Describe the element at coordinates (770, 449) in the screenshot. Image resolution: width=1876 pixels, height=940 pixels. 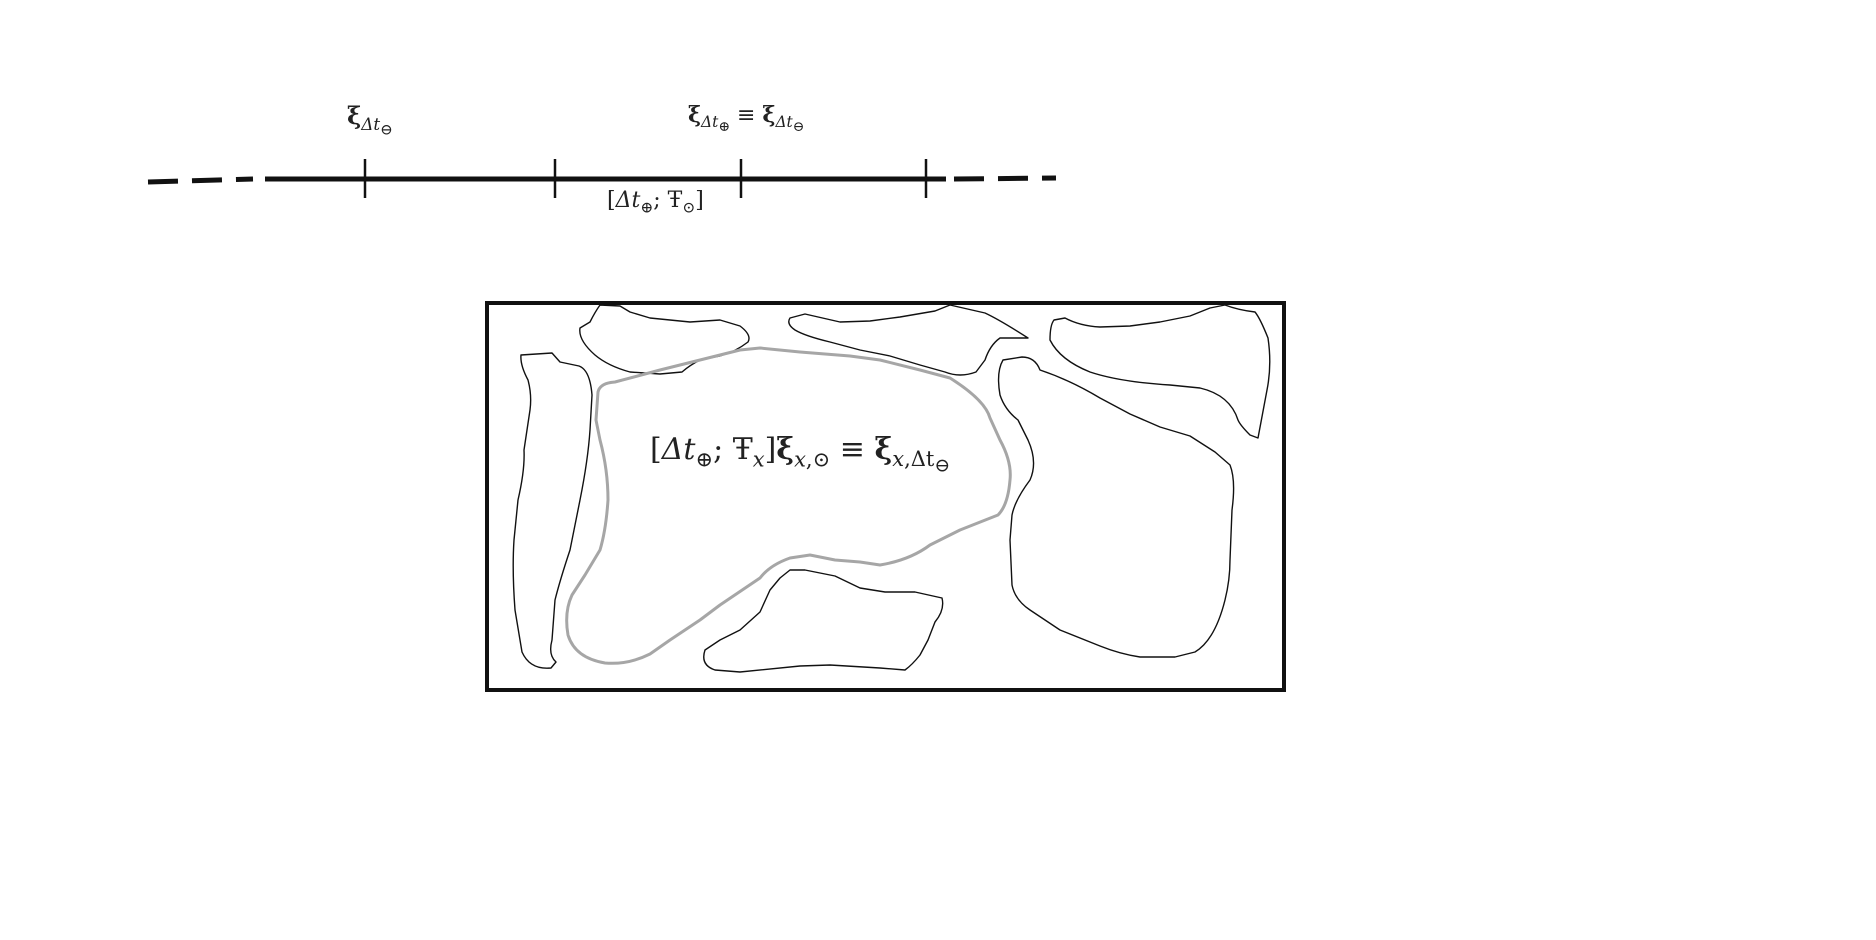
I see `eq-close-bracket: ]` at that location.